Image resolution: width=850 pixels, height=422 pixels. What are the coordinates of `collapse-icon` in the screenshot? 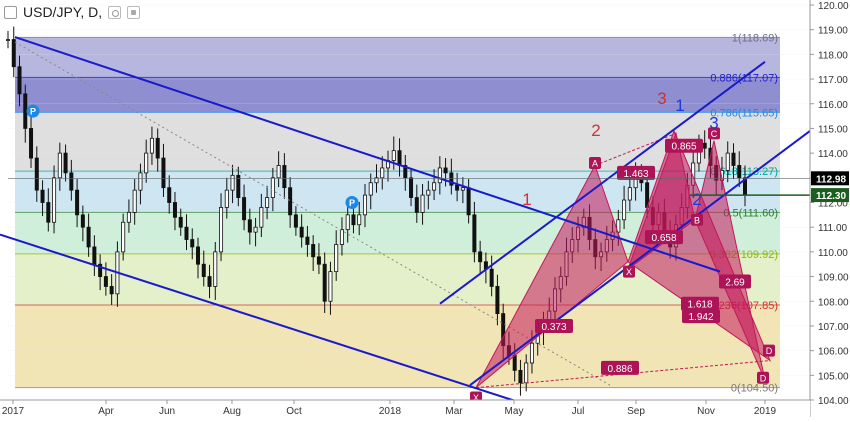 It's located at (10, 12).